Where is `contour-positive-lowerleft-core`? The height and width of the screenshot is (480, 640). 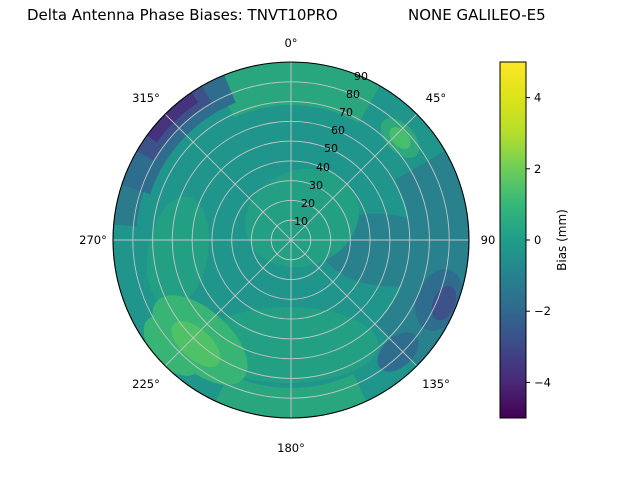 contour-positive-lowerleft-core is located at coordinates (196, 344).